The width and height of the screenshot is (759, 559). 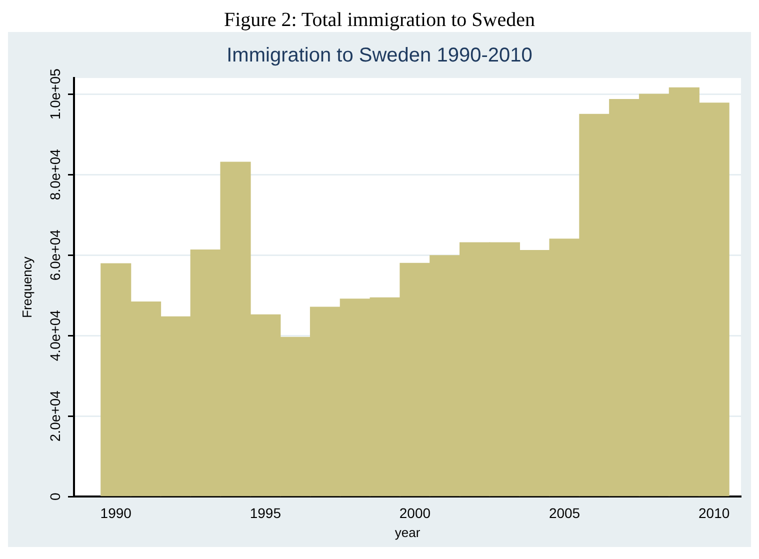 I want to click on x-tick-label: 1990, so click(x=116, y=512).